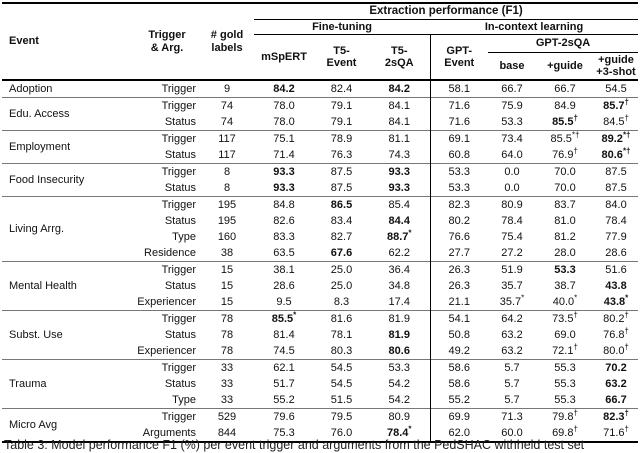  Describe the element at coordinates (458, 204) in the screenshot. I see `f1-value-cell: 82.3` at that location.